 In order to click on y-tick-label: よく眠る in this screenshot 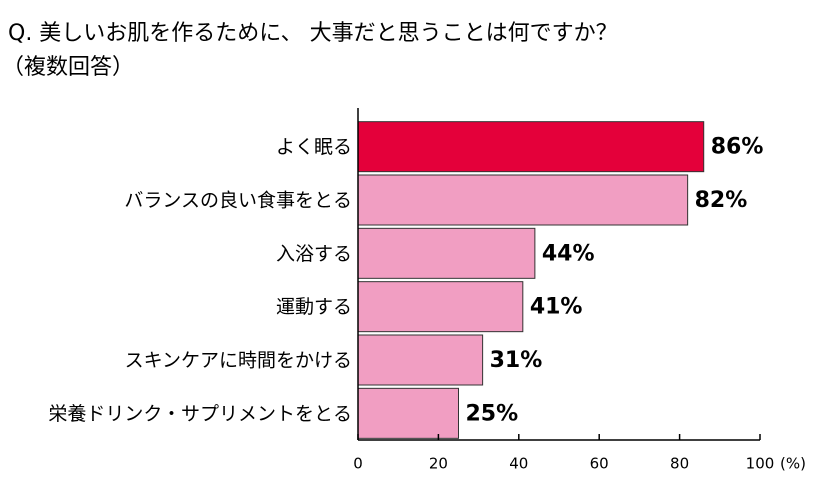, I will do `click(314, 147)`.